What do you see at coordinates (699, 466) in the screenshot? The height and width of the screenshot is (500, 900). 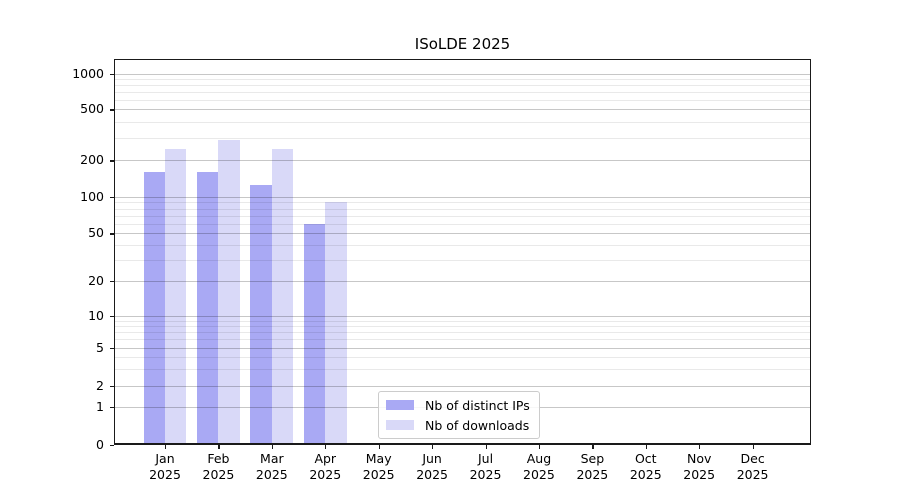 I see `x-tick-label: Nov 2025` at bounding box center [699, 466].